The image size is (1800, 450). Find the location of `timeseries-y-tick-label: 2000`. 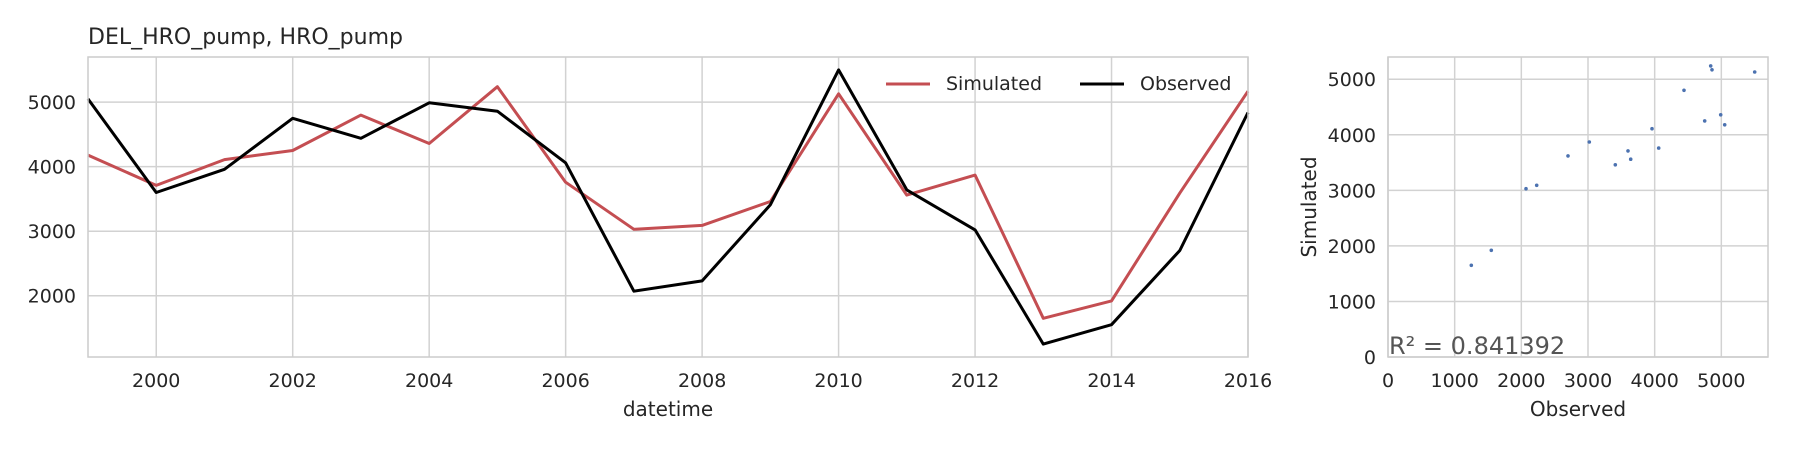

timeseries-y-tick-label: 2000 is located at coordinates (52, 297).